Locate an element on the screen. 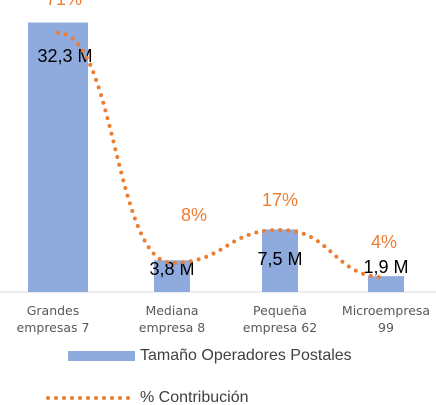  bar-value-label: 7,5 M is located at coordinates (279, 259).